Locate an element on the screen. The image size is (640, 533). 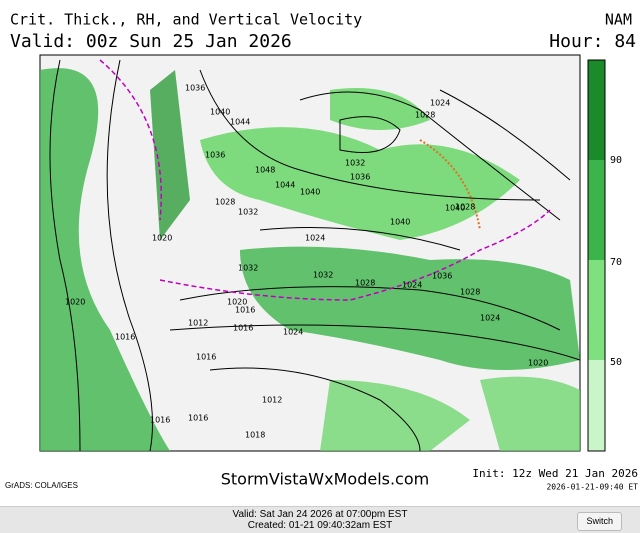
credit: GrADS: COLA/IGES is located at coordinates (41, 485).